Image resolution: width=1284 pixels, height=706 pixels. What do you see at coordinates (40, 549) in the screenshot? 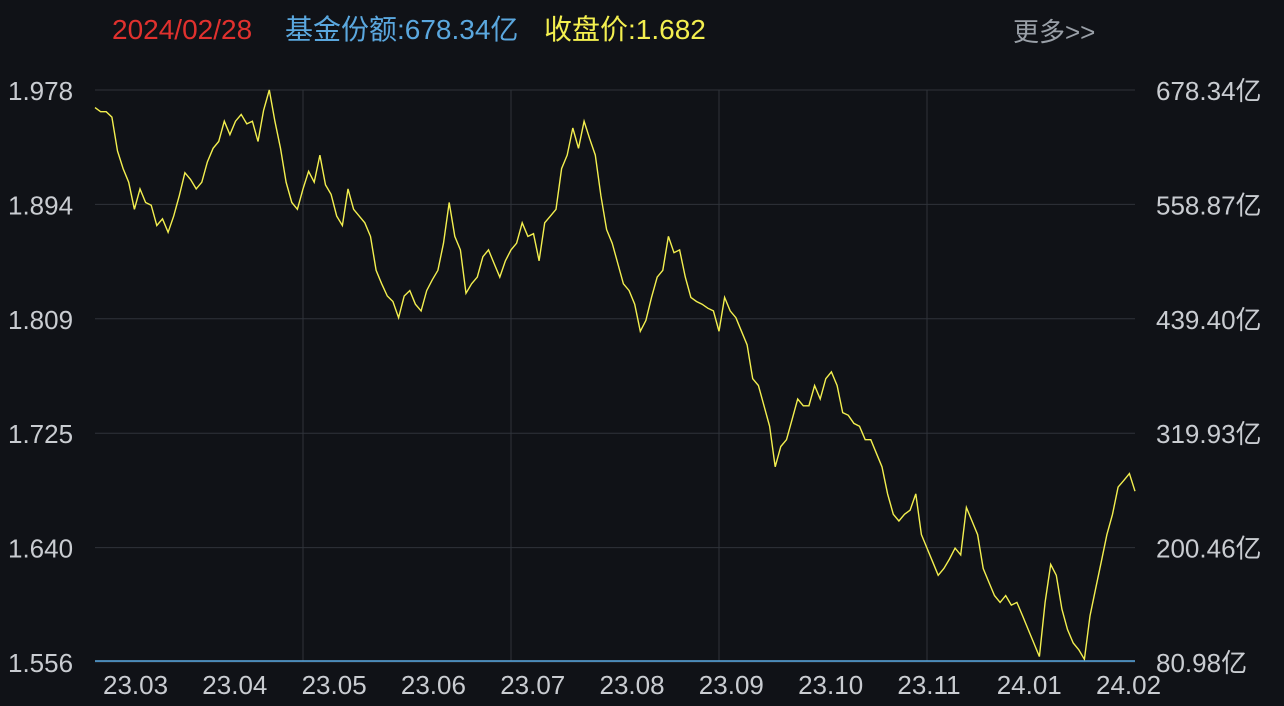
I see `left-axis-tick: 1.640` at bounding box center [40, 549].